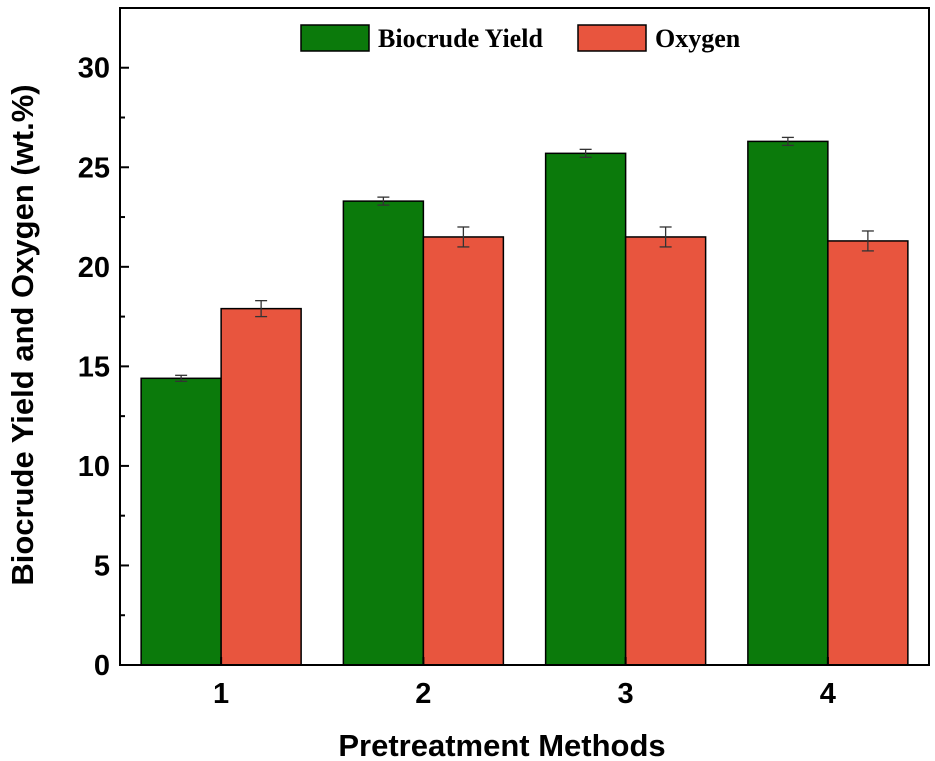  What do you see at coordinates (524, 683) in the screenshot?
I see `x-axis-ticks: 1 2 3 4` at bounding box center [524, 683].